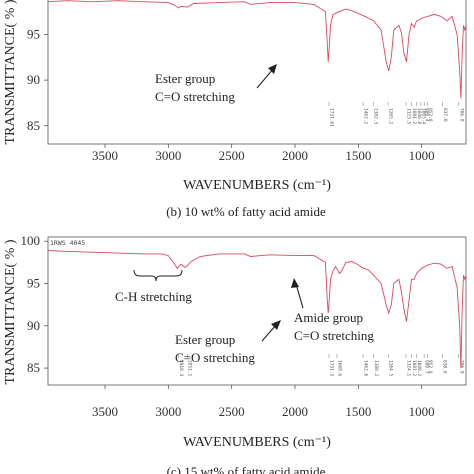 The image size is (474, 474). What do you see at coordinates (331, 117) in the screenshot?
I see `peak-label: 1731.61` at bounding box center [331, 117].